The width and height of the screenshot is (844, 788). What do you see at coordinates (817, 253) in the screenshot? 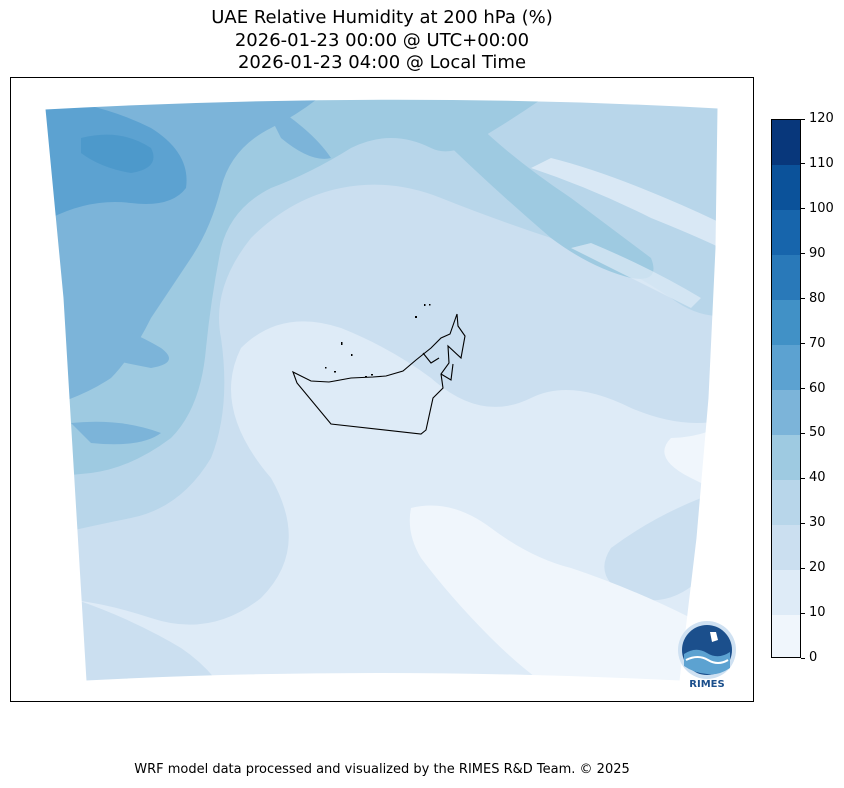
I see `colorbar-tick-label: 90` at bounding box center [817, 253].